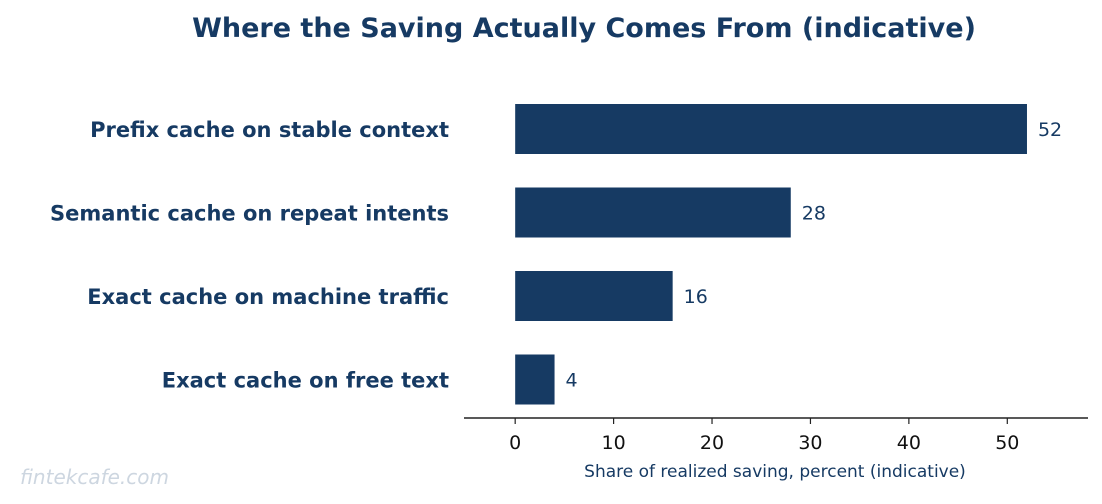  Describe the element at coordinates (249, 214) in the screenshot. I see `category-label-1: Semantic cache on repeat intents` at that location.